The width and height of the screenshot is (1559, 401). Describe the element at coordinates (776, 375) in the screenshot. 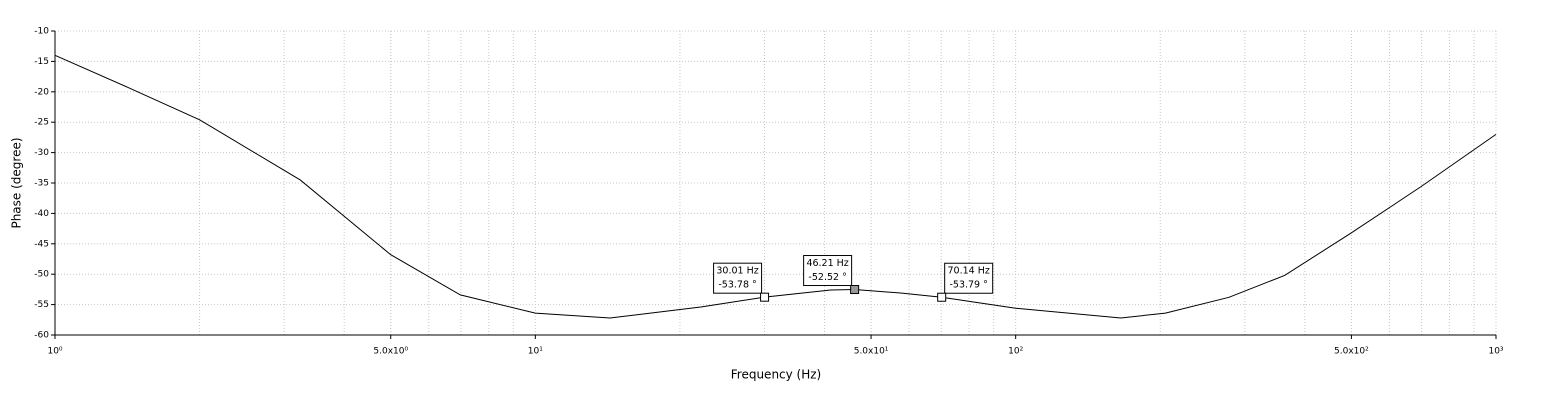

I see `x-axis-label: Frequency (Hz)` at that location.